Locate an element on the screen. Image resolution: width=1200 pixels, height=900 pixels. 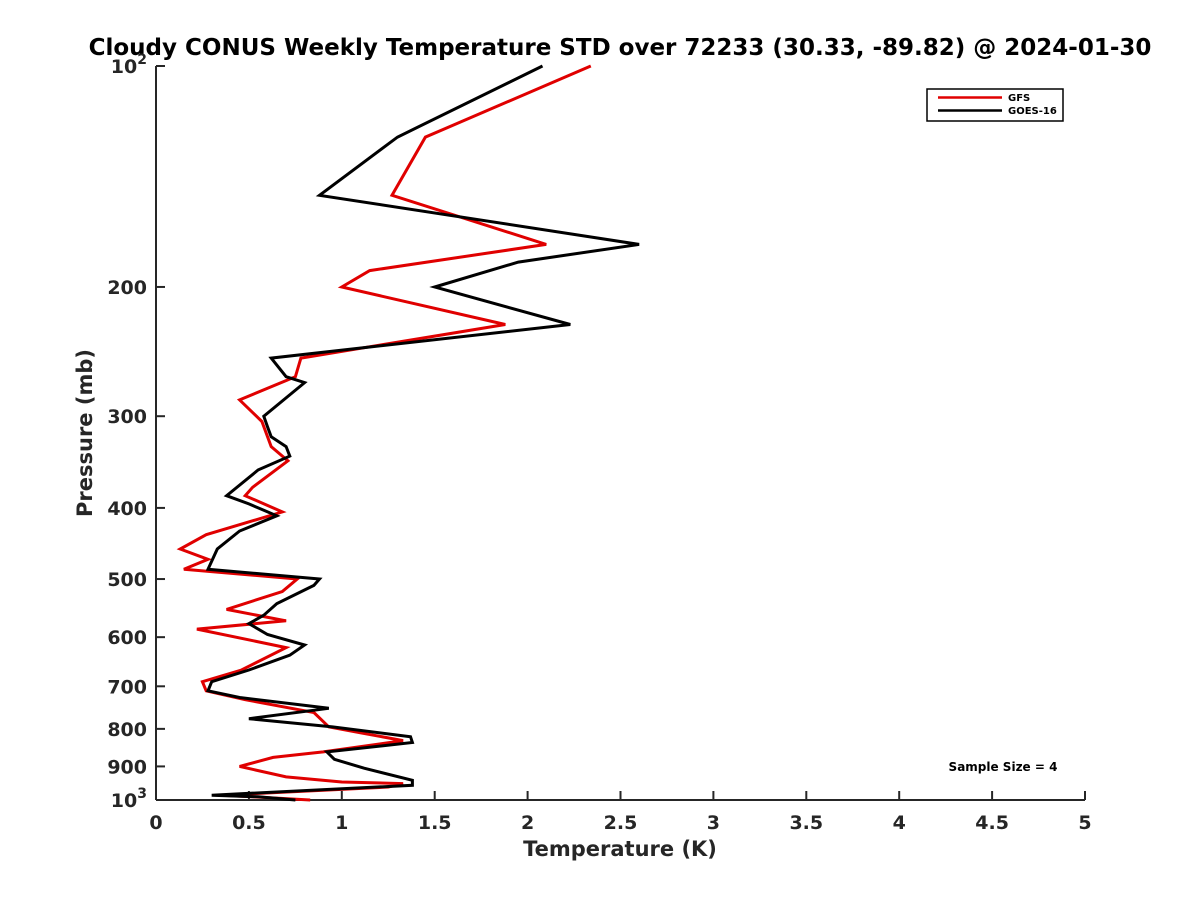
sample-size-annotation: Sample Size = 4 is located at coordinates (1003, 767).